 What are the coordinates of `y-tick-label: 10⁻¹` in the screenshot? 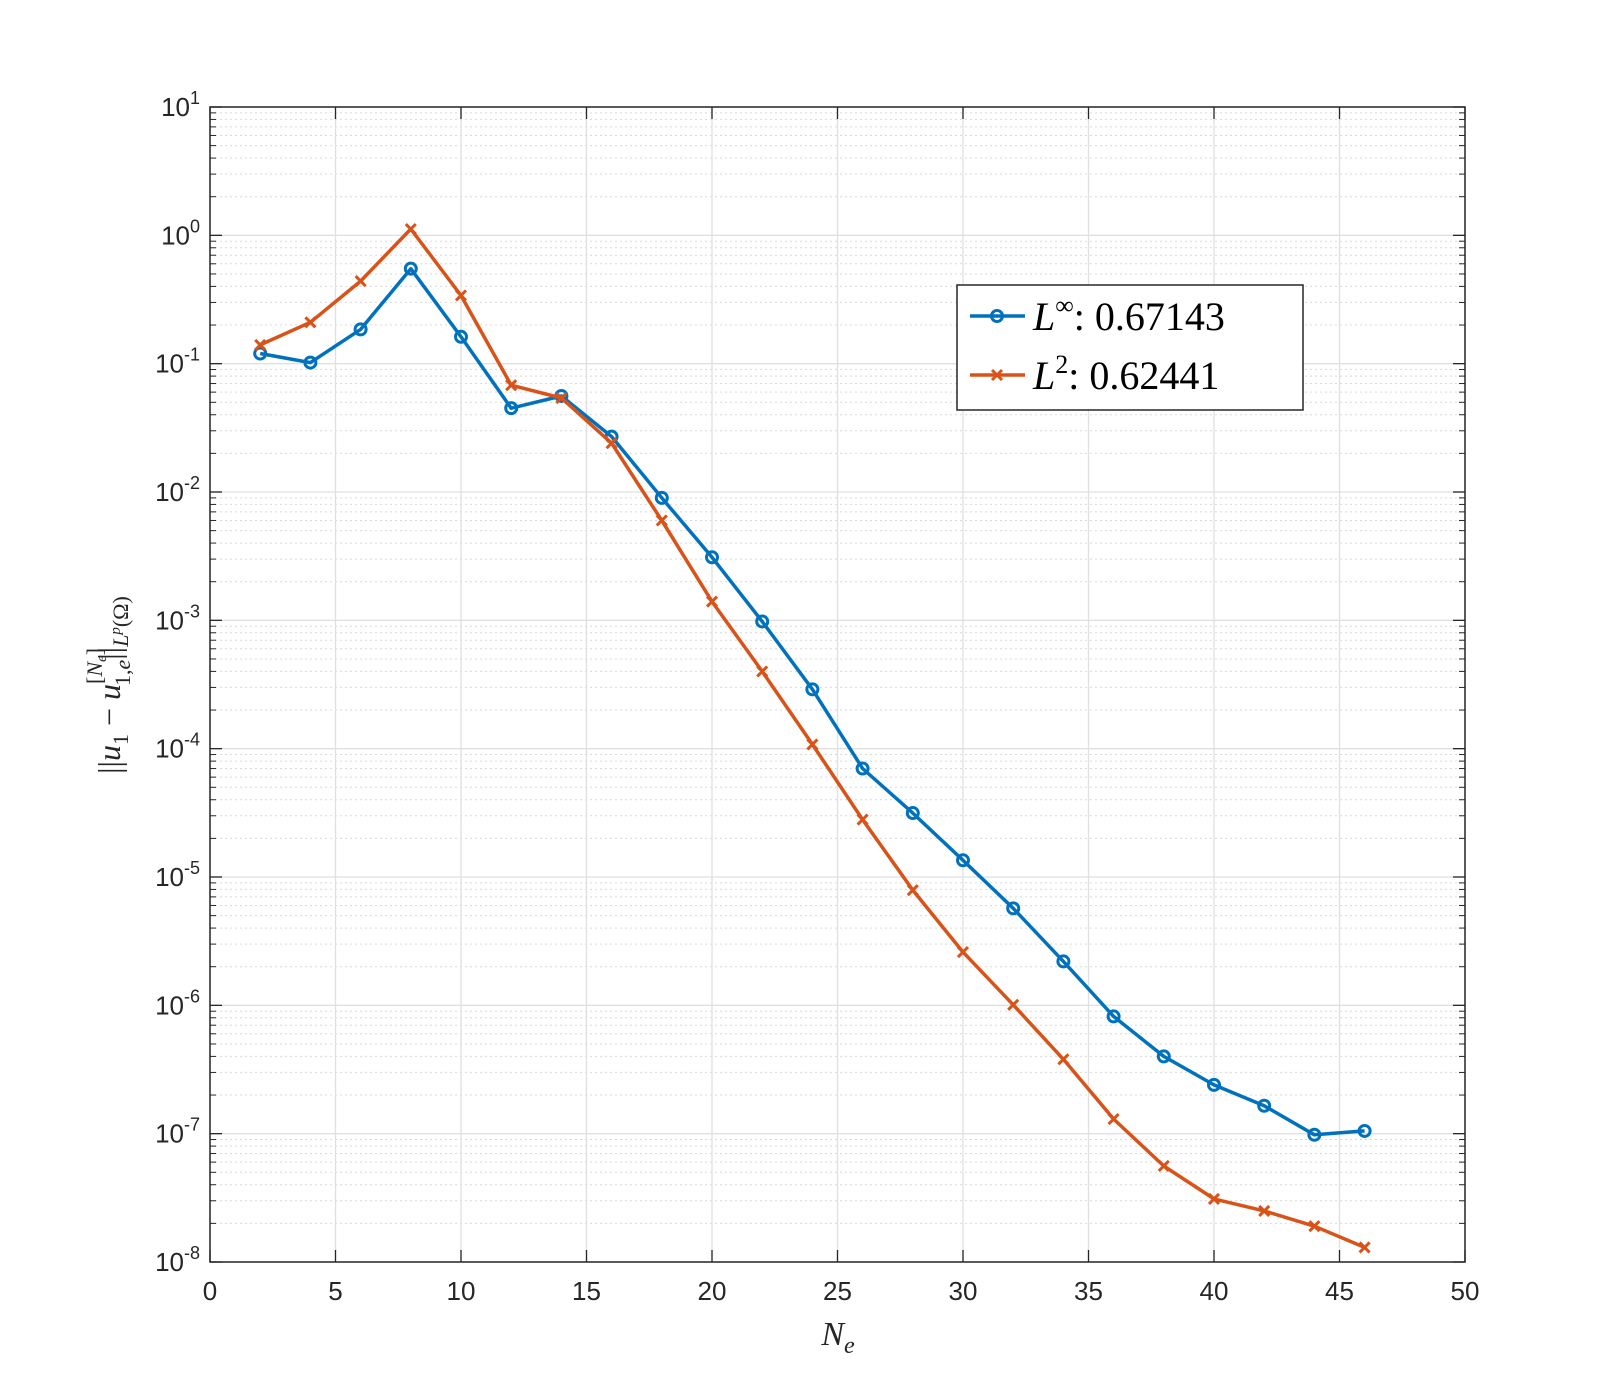 It's located at (177, 362).